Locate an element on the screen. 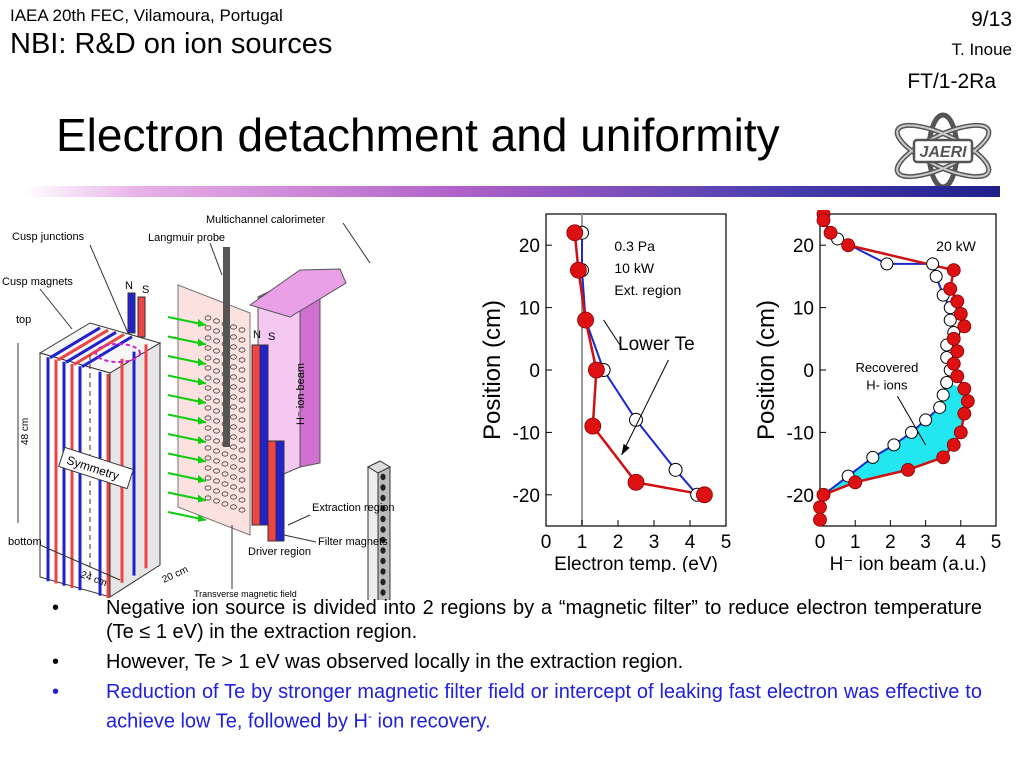  author-label: T. Inoue is located at coordinates (982, 49).